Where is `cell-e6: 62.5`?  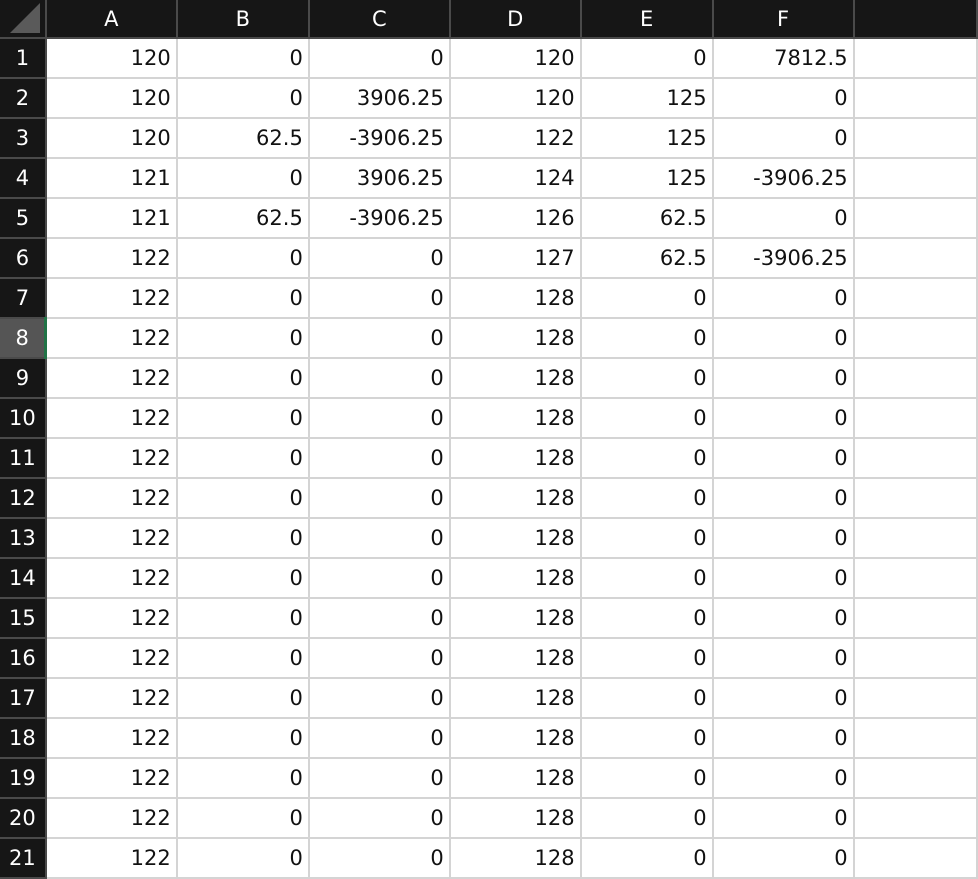
cell-e6: 62.5 is located at coordinates (647, 258).